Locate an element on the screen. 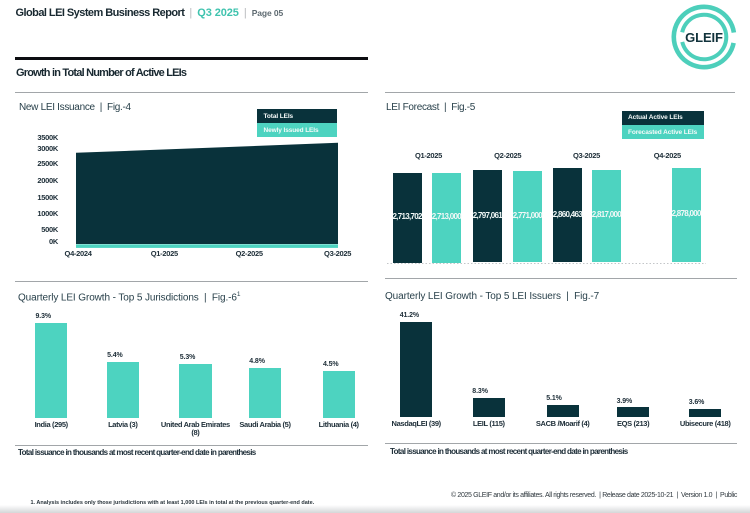 Image resolution: width=750 pixels, height=513 pixels. svg-text: GLEIF is located at coordinates (704, 37).